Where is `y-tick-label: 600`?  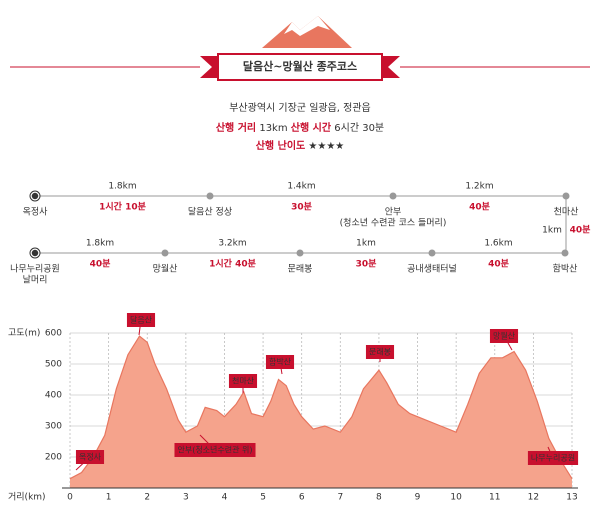
y-tick-label: 600 is located at coordinates (53, 334).